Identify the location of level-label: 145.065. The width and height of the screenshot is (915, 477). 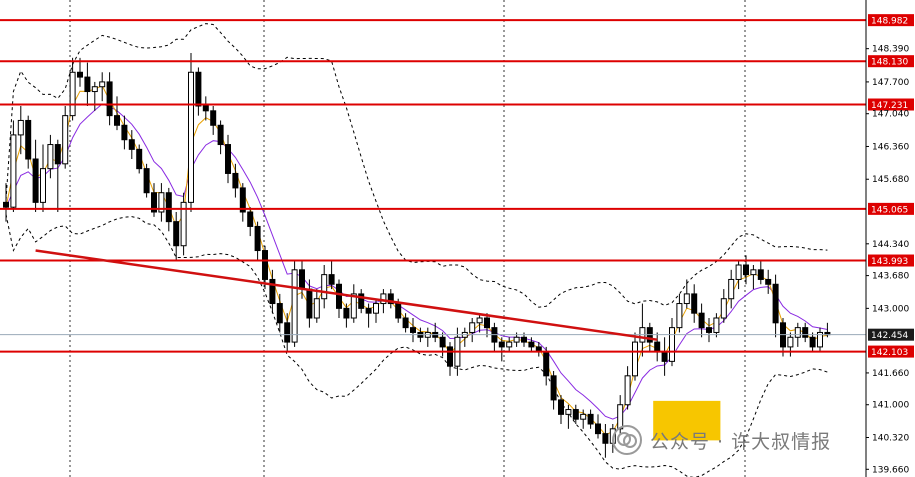
(889, 210).